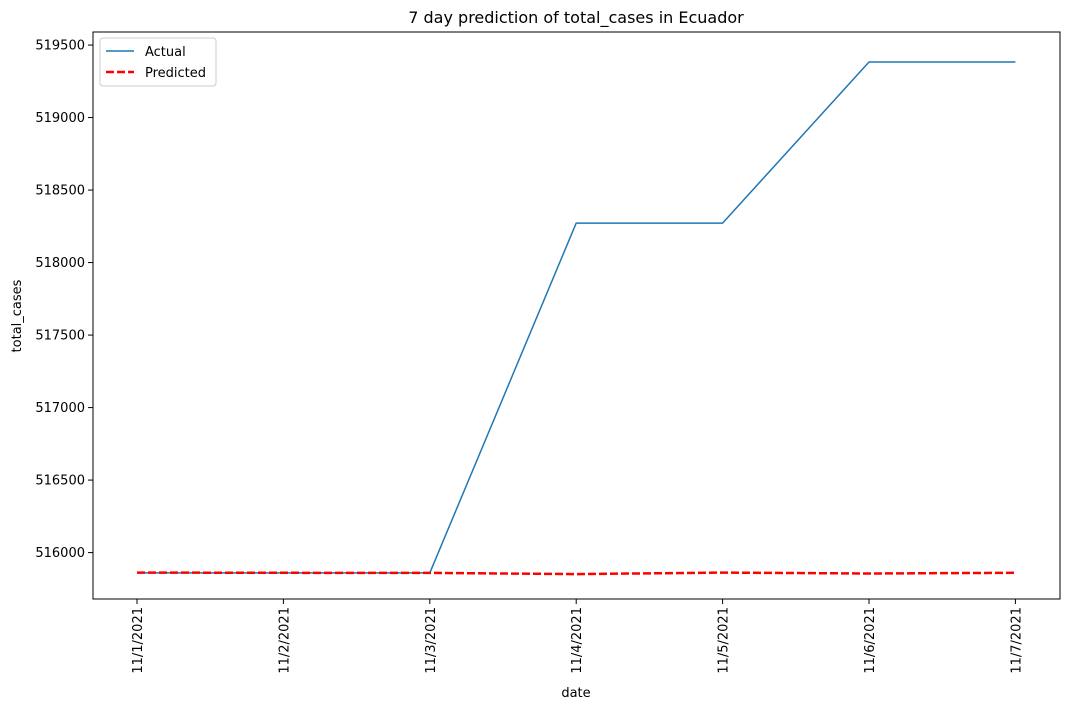 The height and width of the screenshot is (709, 1070). Describe the element at coordinates (576, 573) in the screenshot. I see `series-line-predicted` at that location.